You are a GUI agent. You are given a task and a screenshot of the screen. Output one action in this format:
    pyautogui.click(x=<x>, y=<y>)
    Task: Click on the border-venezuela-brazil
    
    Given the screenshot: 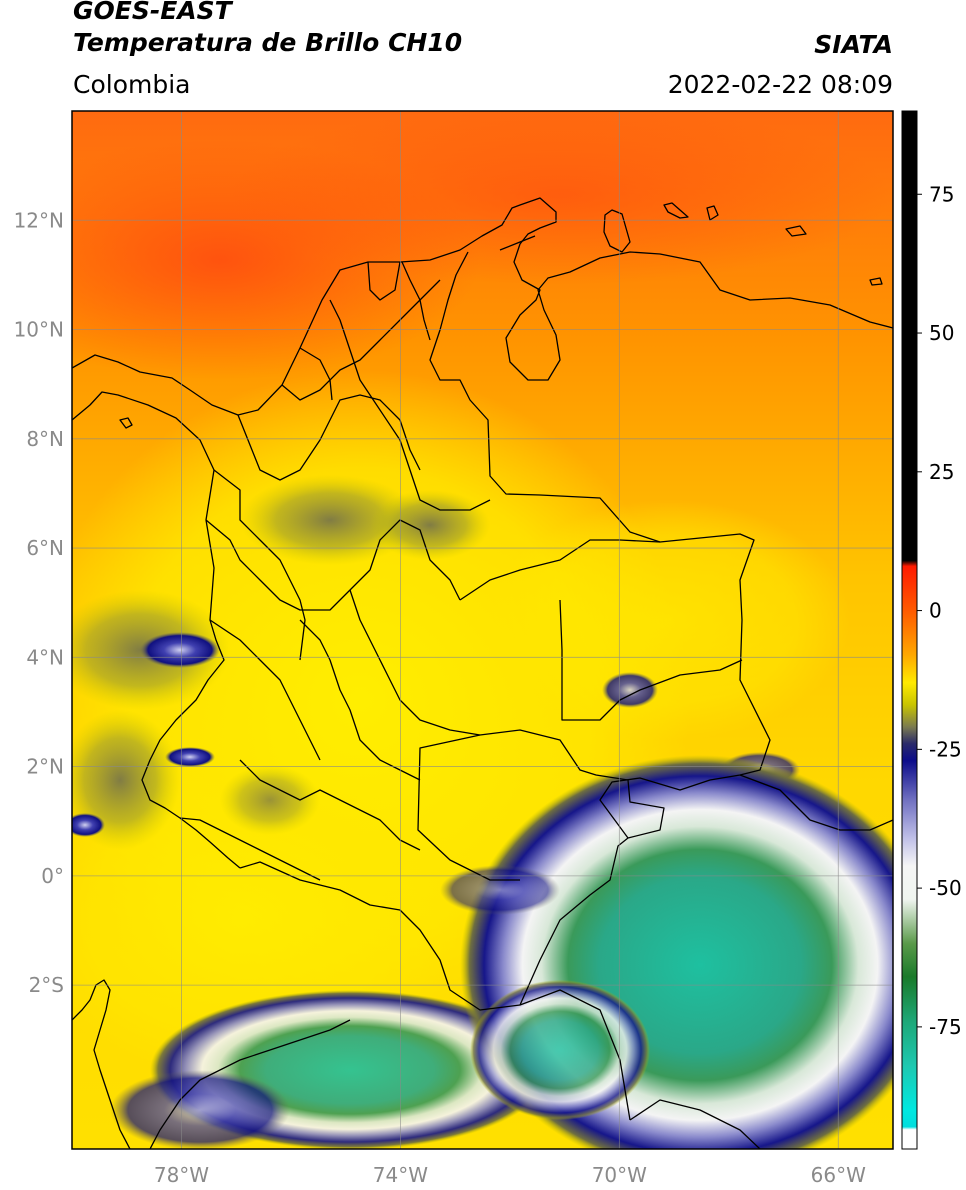 What is the action you would take?
    pyautogui.click(x=816, y=802)
    